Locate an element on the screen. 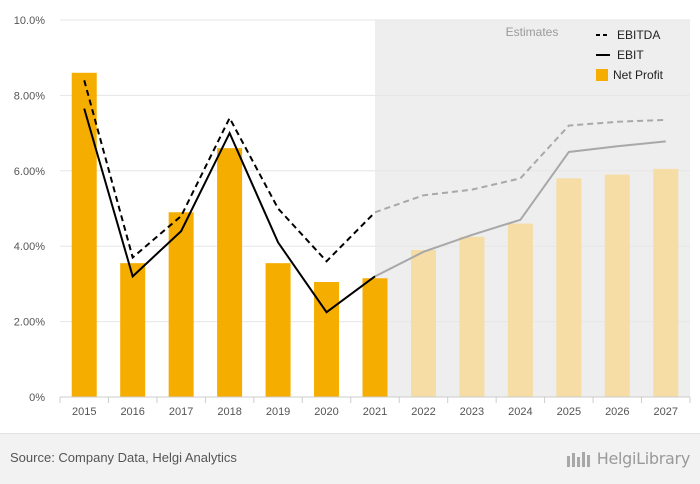 This screenshot has height=484, width=700. x-tick-label: 2015 is located at coordinates (84, 412).